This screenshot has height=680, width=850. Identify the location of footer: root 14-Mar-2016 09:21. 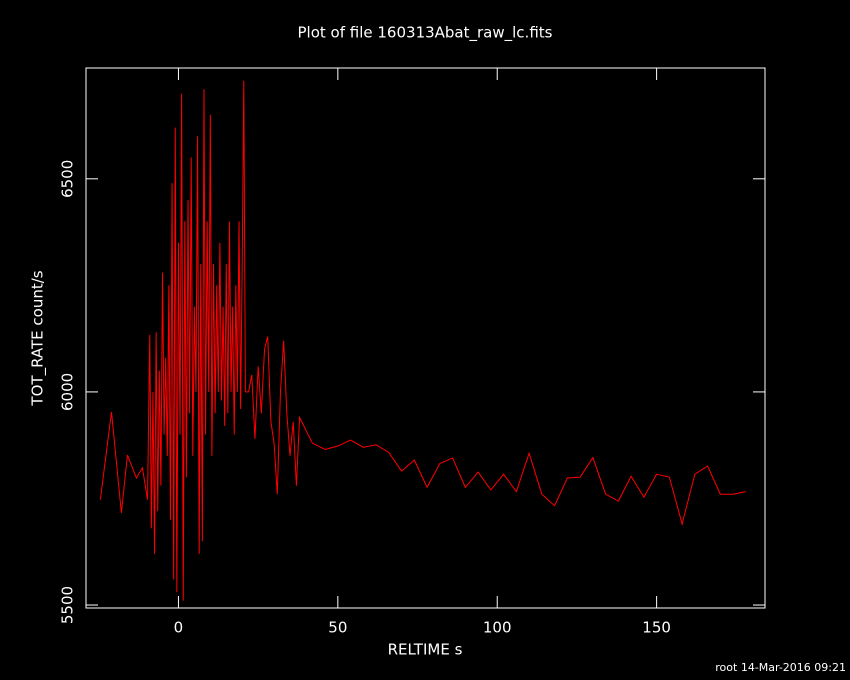
(780, 667).